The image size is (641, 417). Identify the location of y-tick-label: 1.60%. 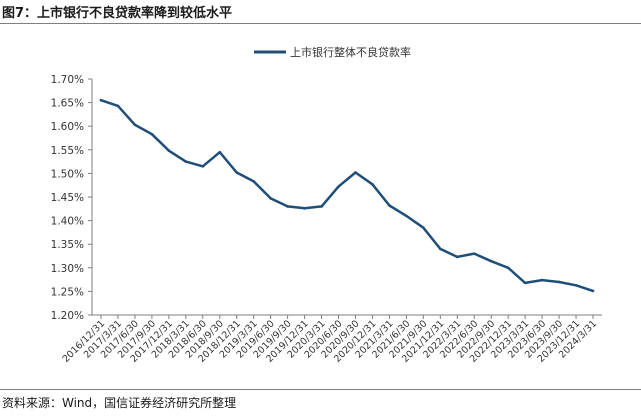
(67, 127).